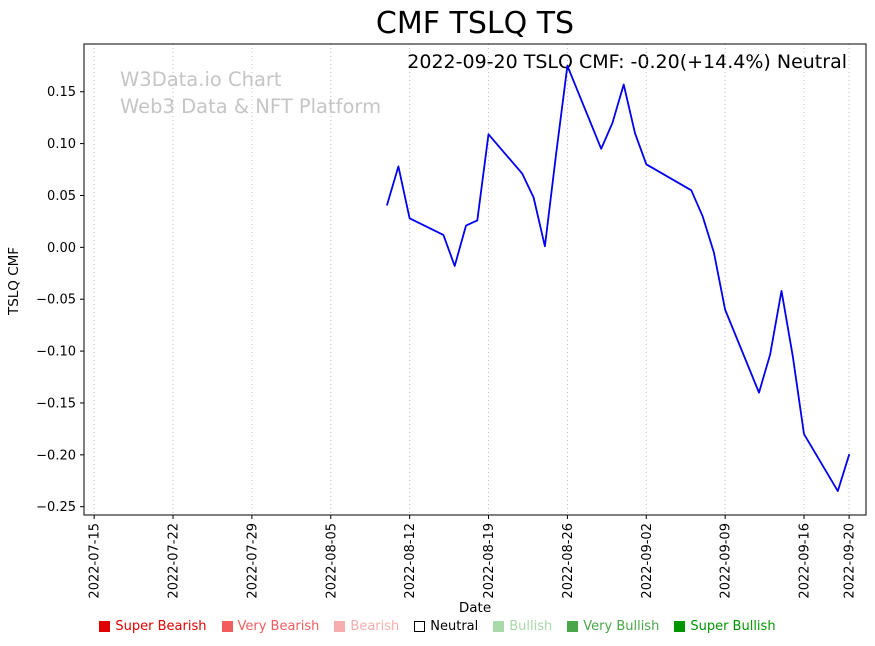 Image resolution: width=875 pixels, height=646 pixels. What do you see at coordinates (56, 300) in the screenshot?
I see `y-tick-label: −0.05` at bounding box center [56, 300].